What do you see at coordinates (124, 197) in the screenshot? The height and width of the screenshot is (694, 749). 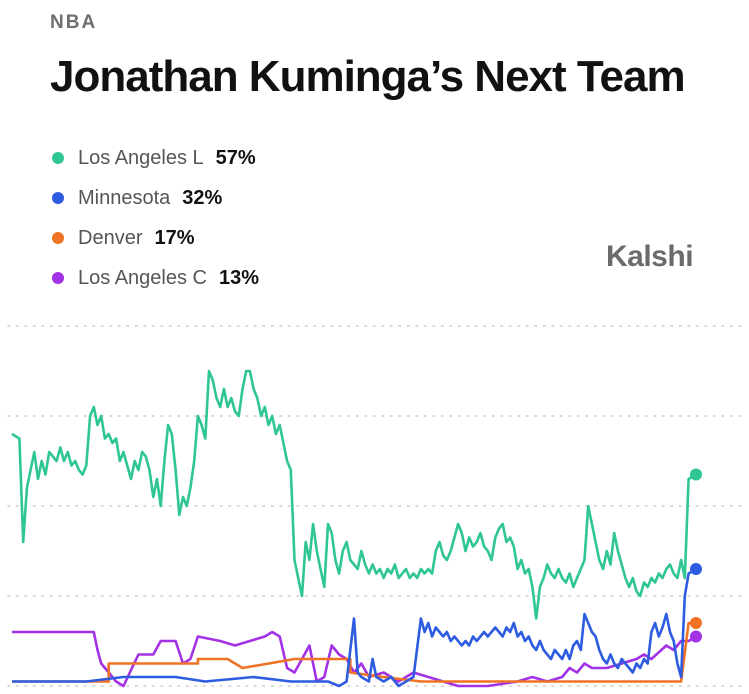 I see `legend-name: Minnesota` at bounding box center [124, 197].